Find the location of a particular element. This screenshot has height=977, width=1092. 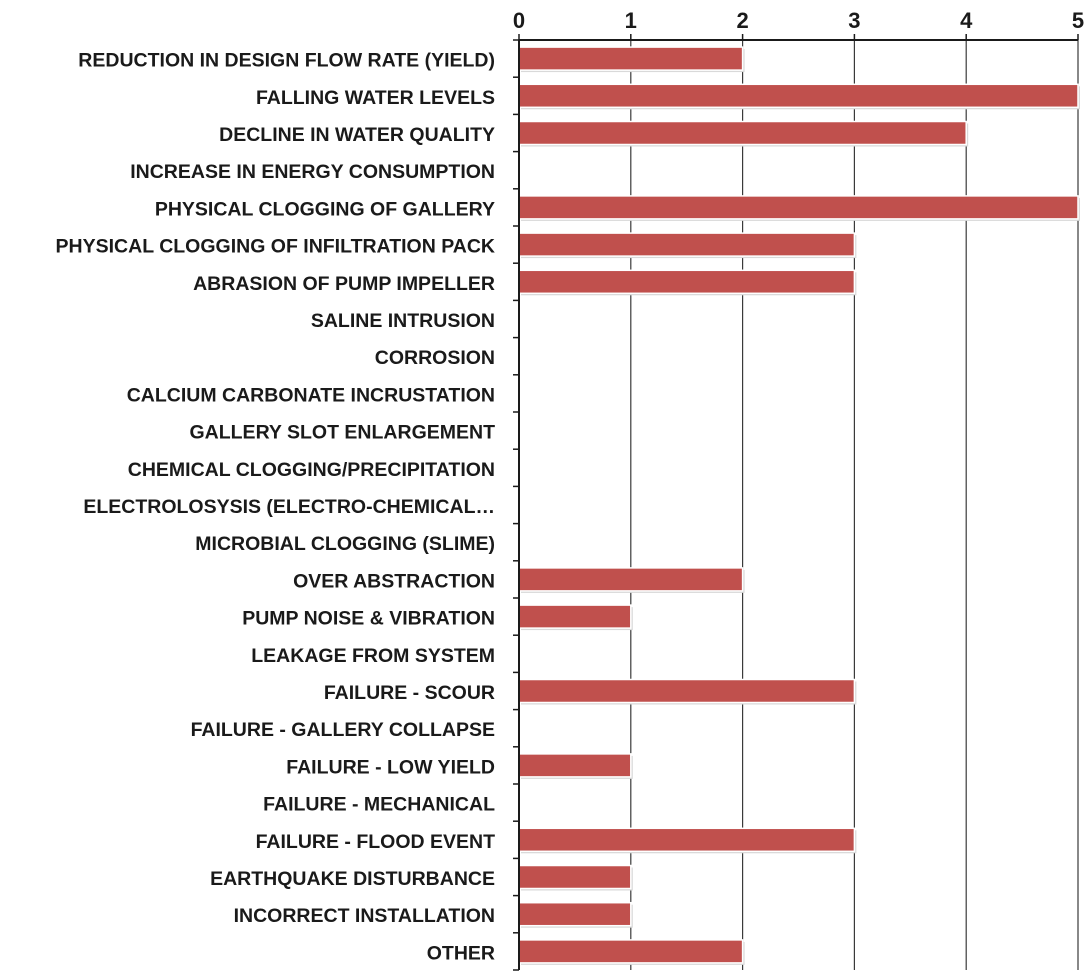

category-label-15: PUMP NOISE & VIBRATION is located at coordinates (368, 619).